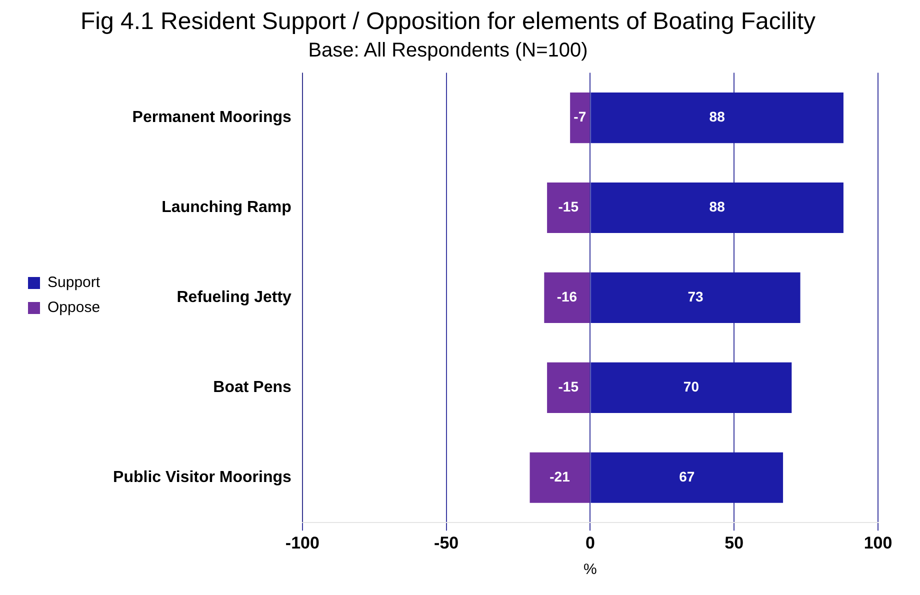  Describe the element at coordinates (446, 542) in the screenshot. I see `x-tick-label: -50` at that location.